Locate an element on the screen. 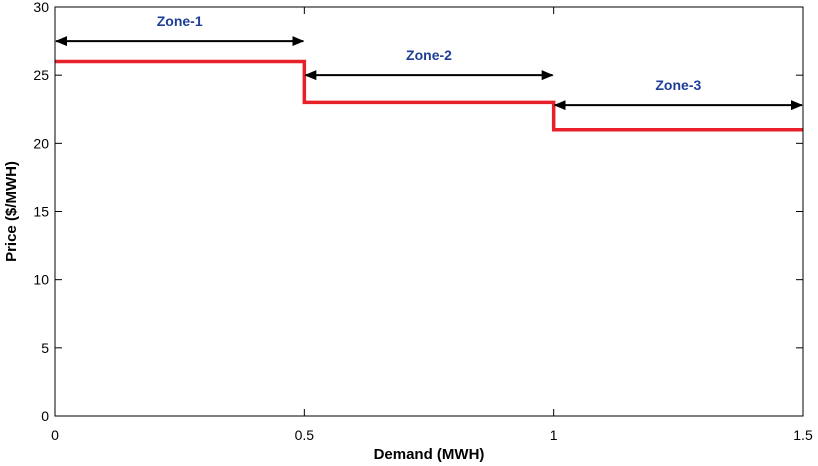  y-tick-label: 30 is located at coordinates (41, 7).